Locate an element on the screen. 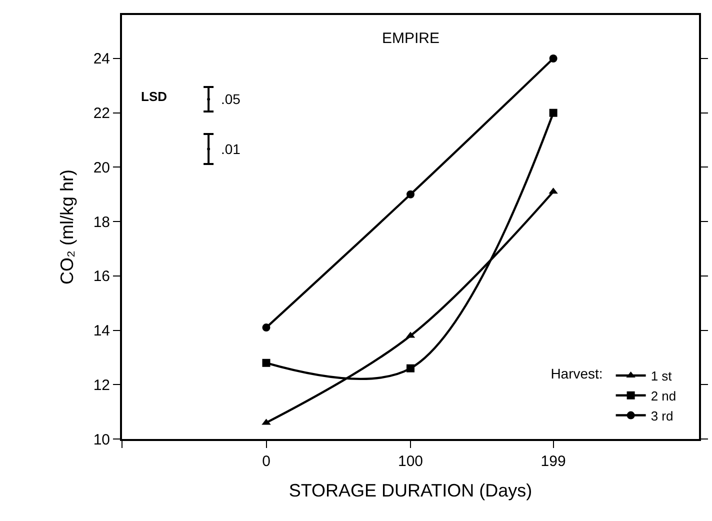 This screenshot has width=712, height=521. x-tick-label: 199 is located at coordinates (553, 461).